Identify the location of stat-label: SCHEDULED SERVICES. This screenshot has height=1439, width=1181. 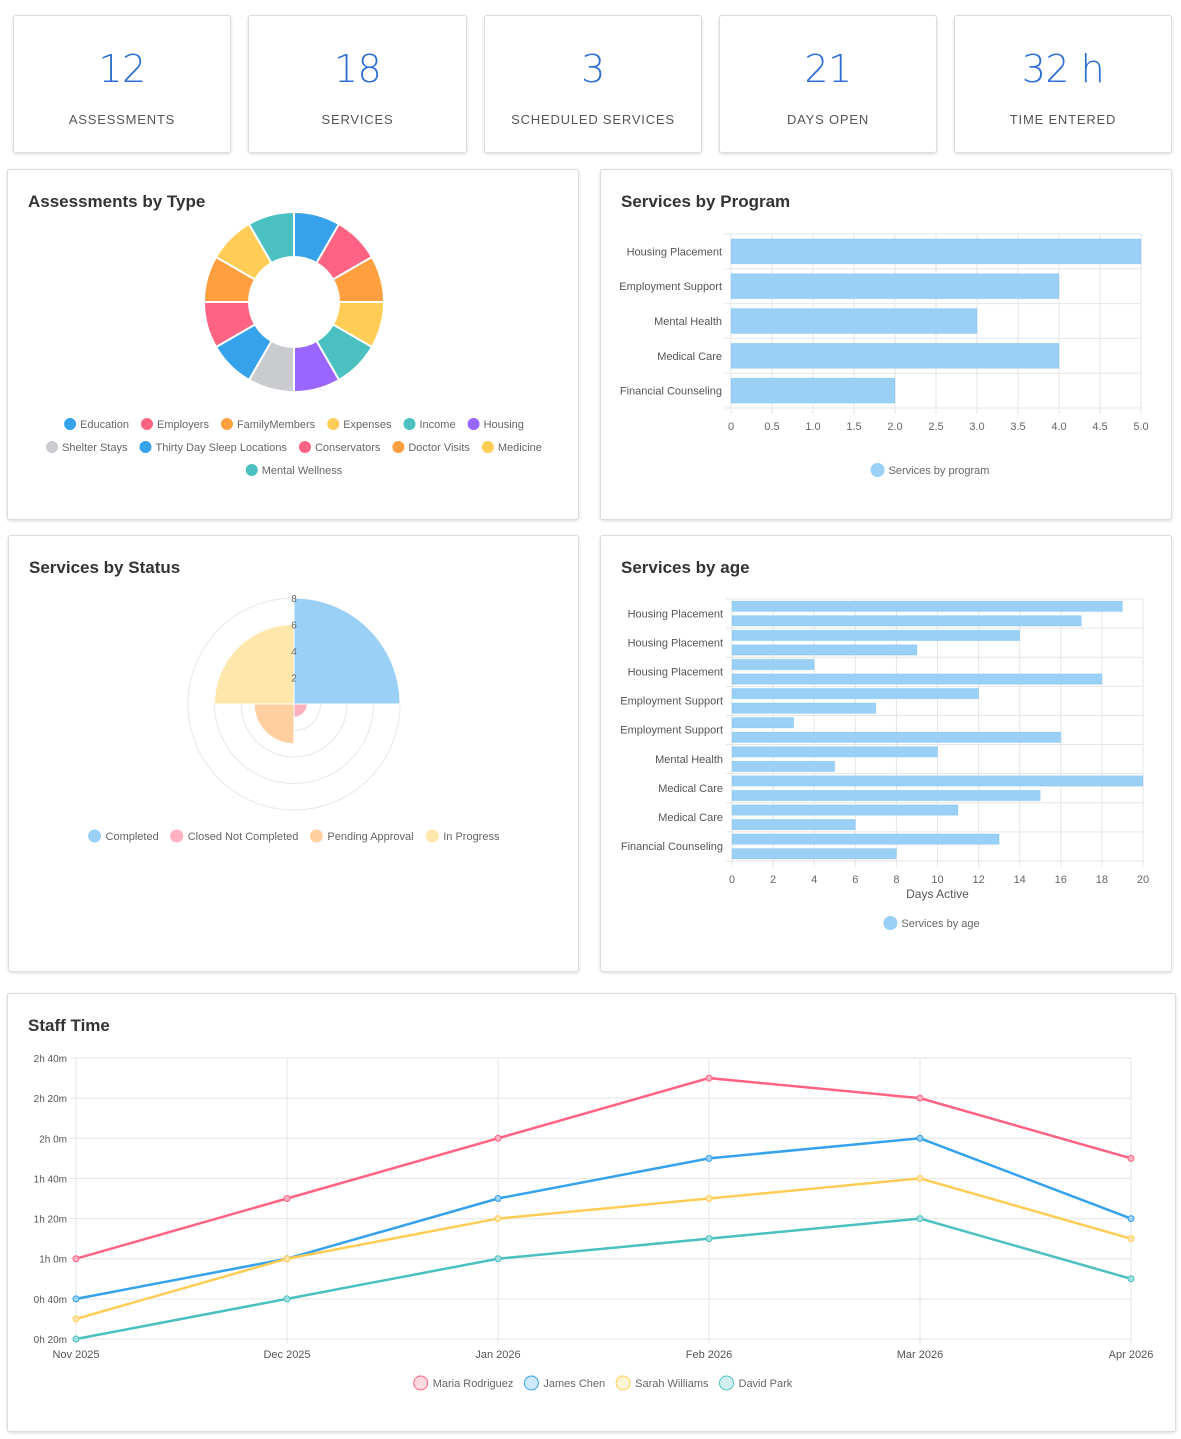
(593, 119).